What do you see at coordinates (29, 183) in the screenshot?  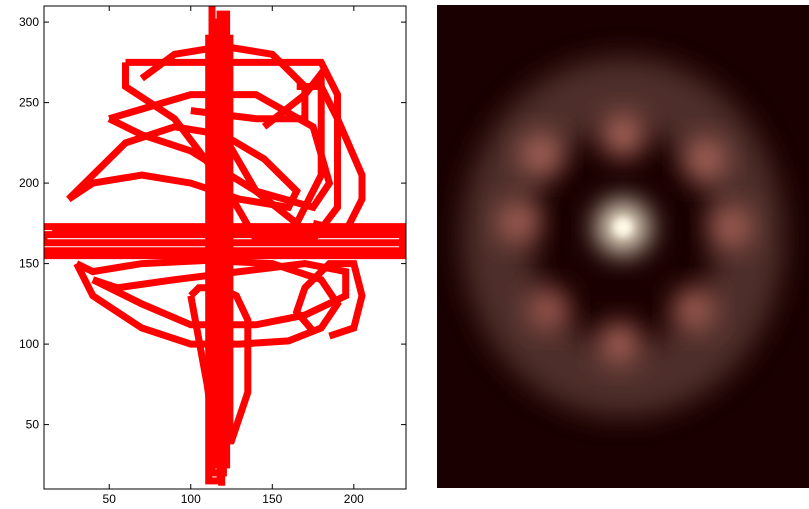 I see `y-tick-label: 200` at bounding box center [29, 183].